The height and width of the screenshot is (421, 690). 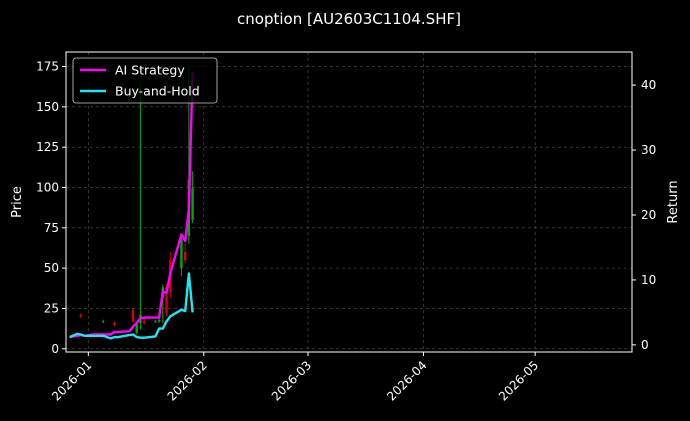 What do you see at coordinates (55, 349) in the screenshot?
I see `y-tick-label: 0` at bounding box center [55, 349].